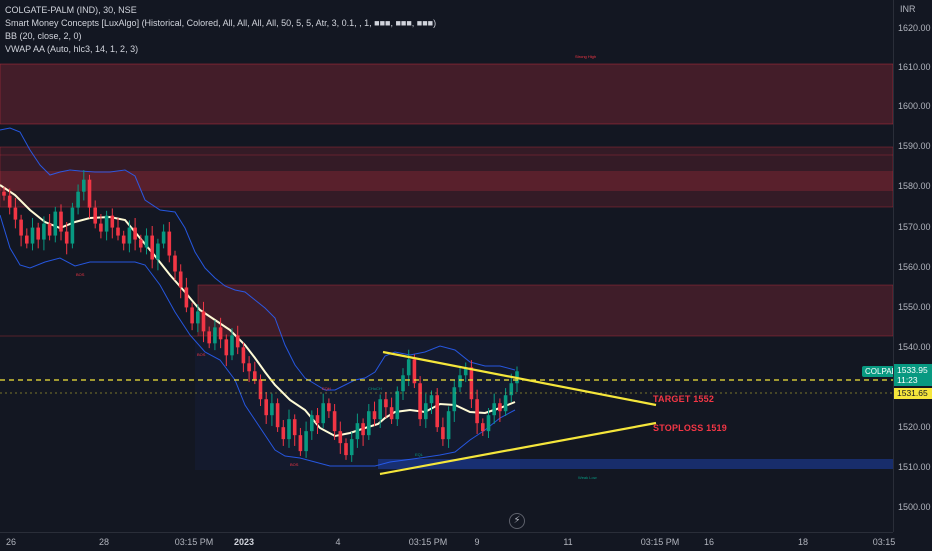 The height and width of the screenshot is (551, 932). What do you see at coordinates (201, 354) in the screenshot?
I see `bos-label-2: BOS` at bounding box center [201, 354].